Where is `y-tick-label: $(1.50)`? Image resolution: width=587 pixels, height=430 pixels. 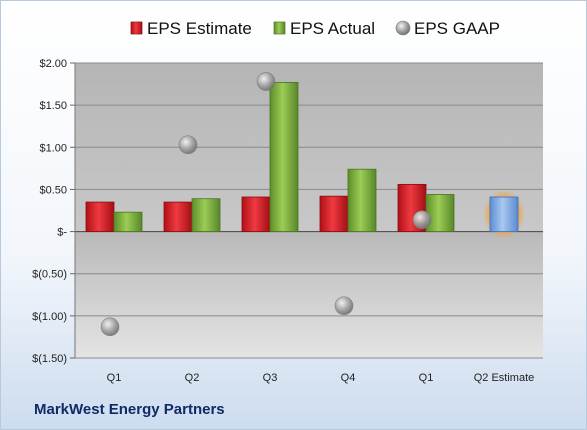 y-tick-label: $(1.50) is located at coordinates (49, 359).